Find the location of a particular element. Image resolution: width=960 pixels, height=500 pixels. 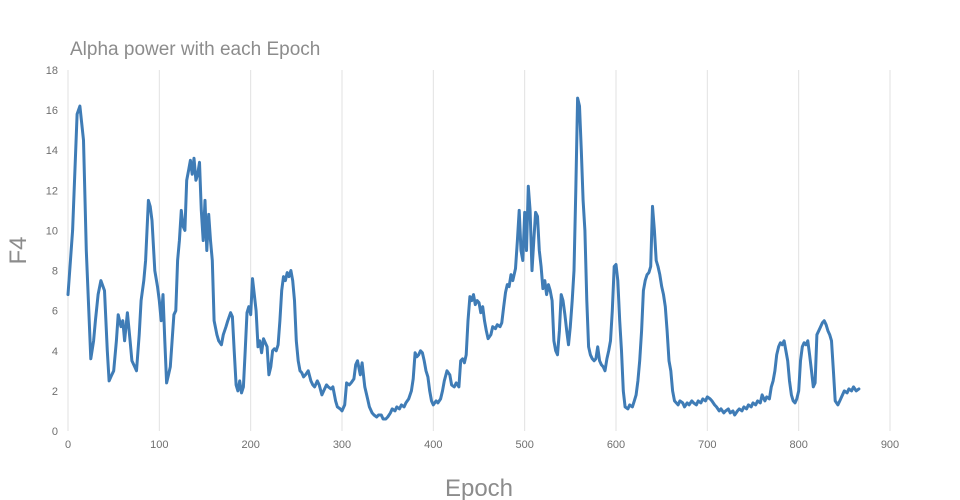

y-tick-label: 0 is located at coordinates (55, 432).